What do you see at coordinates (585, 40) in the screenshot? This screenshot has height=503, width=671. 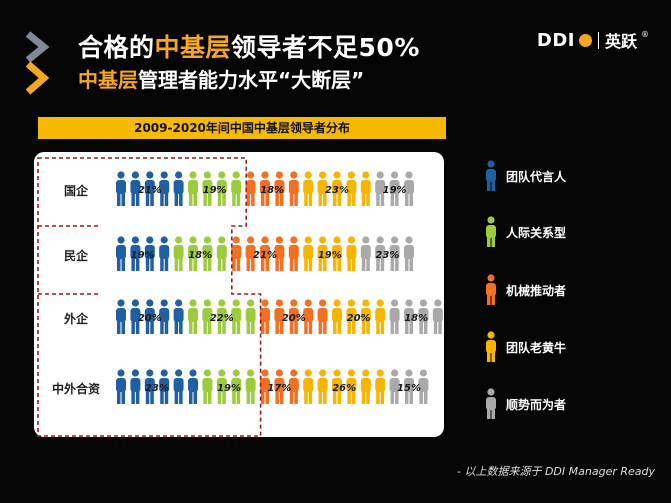 I see `logo-dot-icon` at bounding box center [585, 40].